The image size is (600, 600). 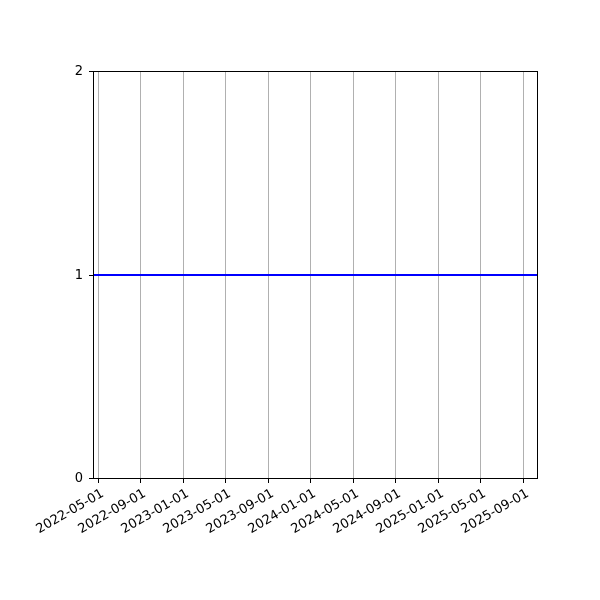 I want to click on data-line, so click(x=315, y=275).